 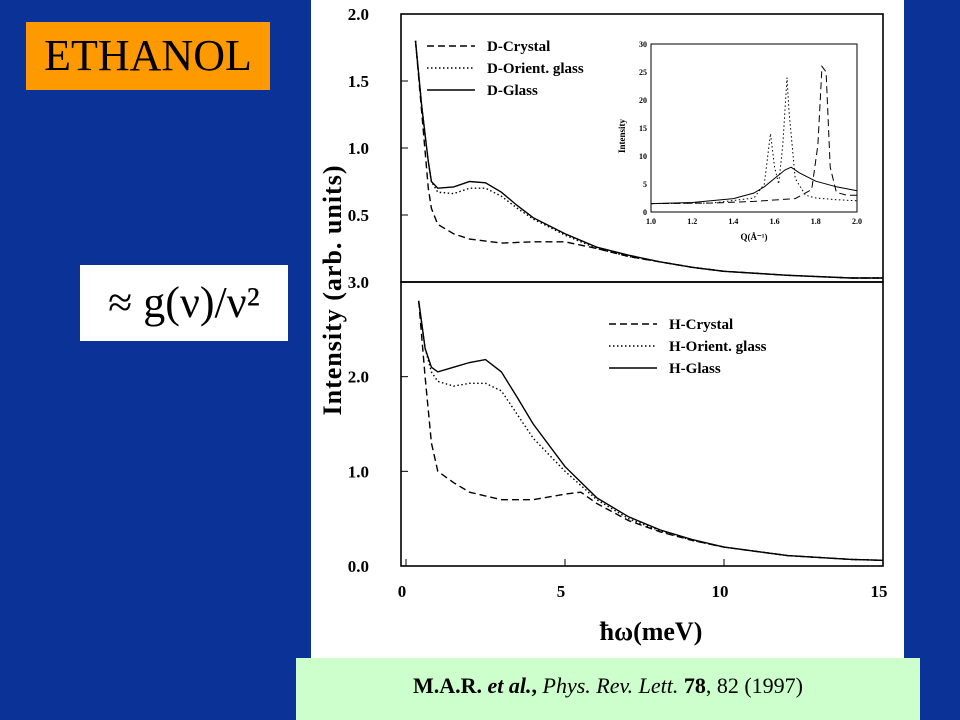 What do you see at coordinates (561, 591) in the screenshot?
I see `bottom-x-tick-label: 5` at bounding box center [561, 591].